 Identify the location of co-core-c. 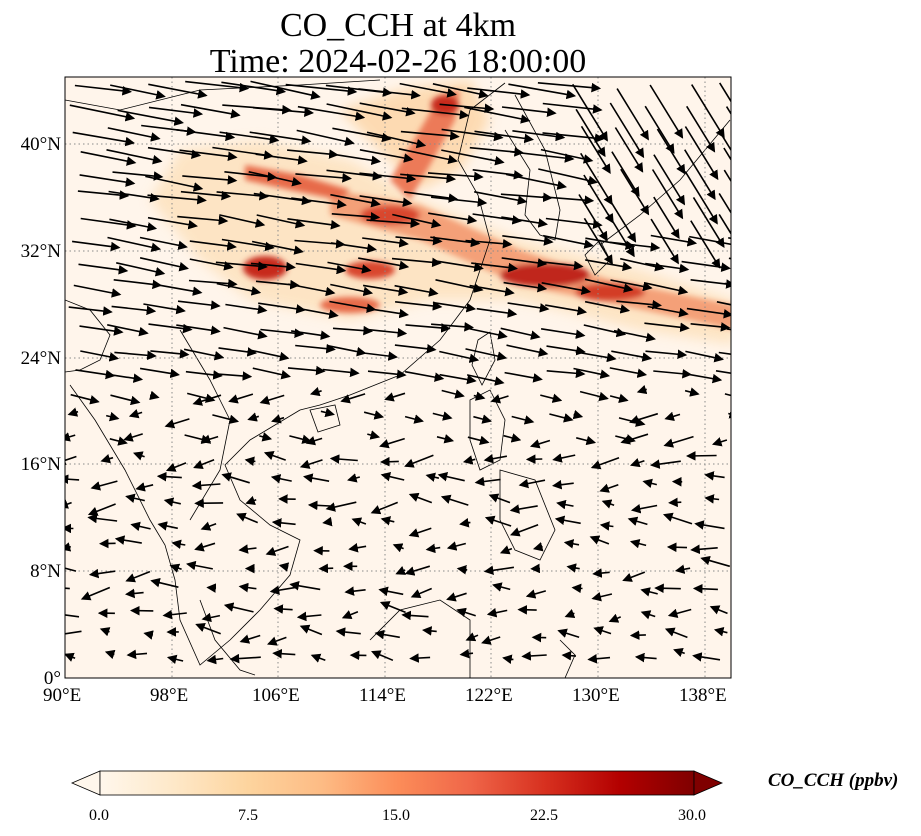
(545, 275).